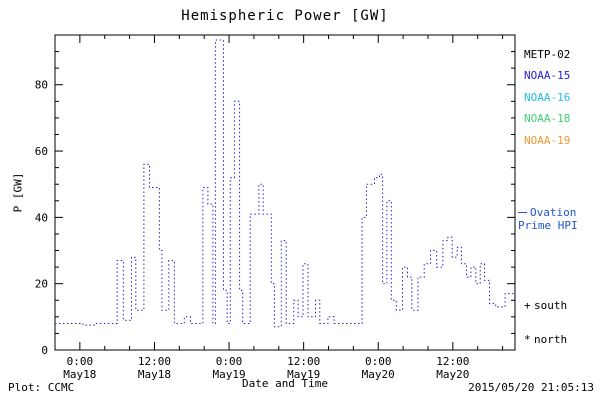 Image resolution: width=600 pixels, height=400 pixels. I want to click on legend-item-noaa19: NOAA-19, so click(547, 140).